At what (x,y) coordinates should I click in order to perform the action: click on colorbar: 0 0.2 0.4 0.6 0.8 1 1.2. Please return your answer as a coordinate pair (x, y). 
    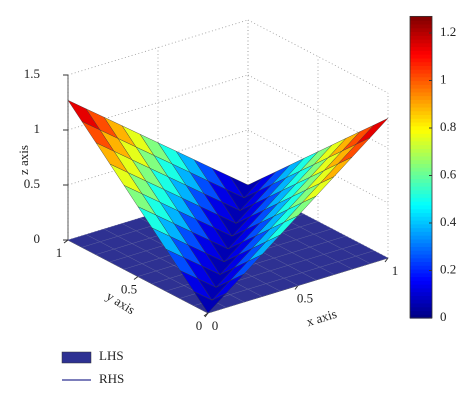
    Looking at the image, I should click on (433, 169).